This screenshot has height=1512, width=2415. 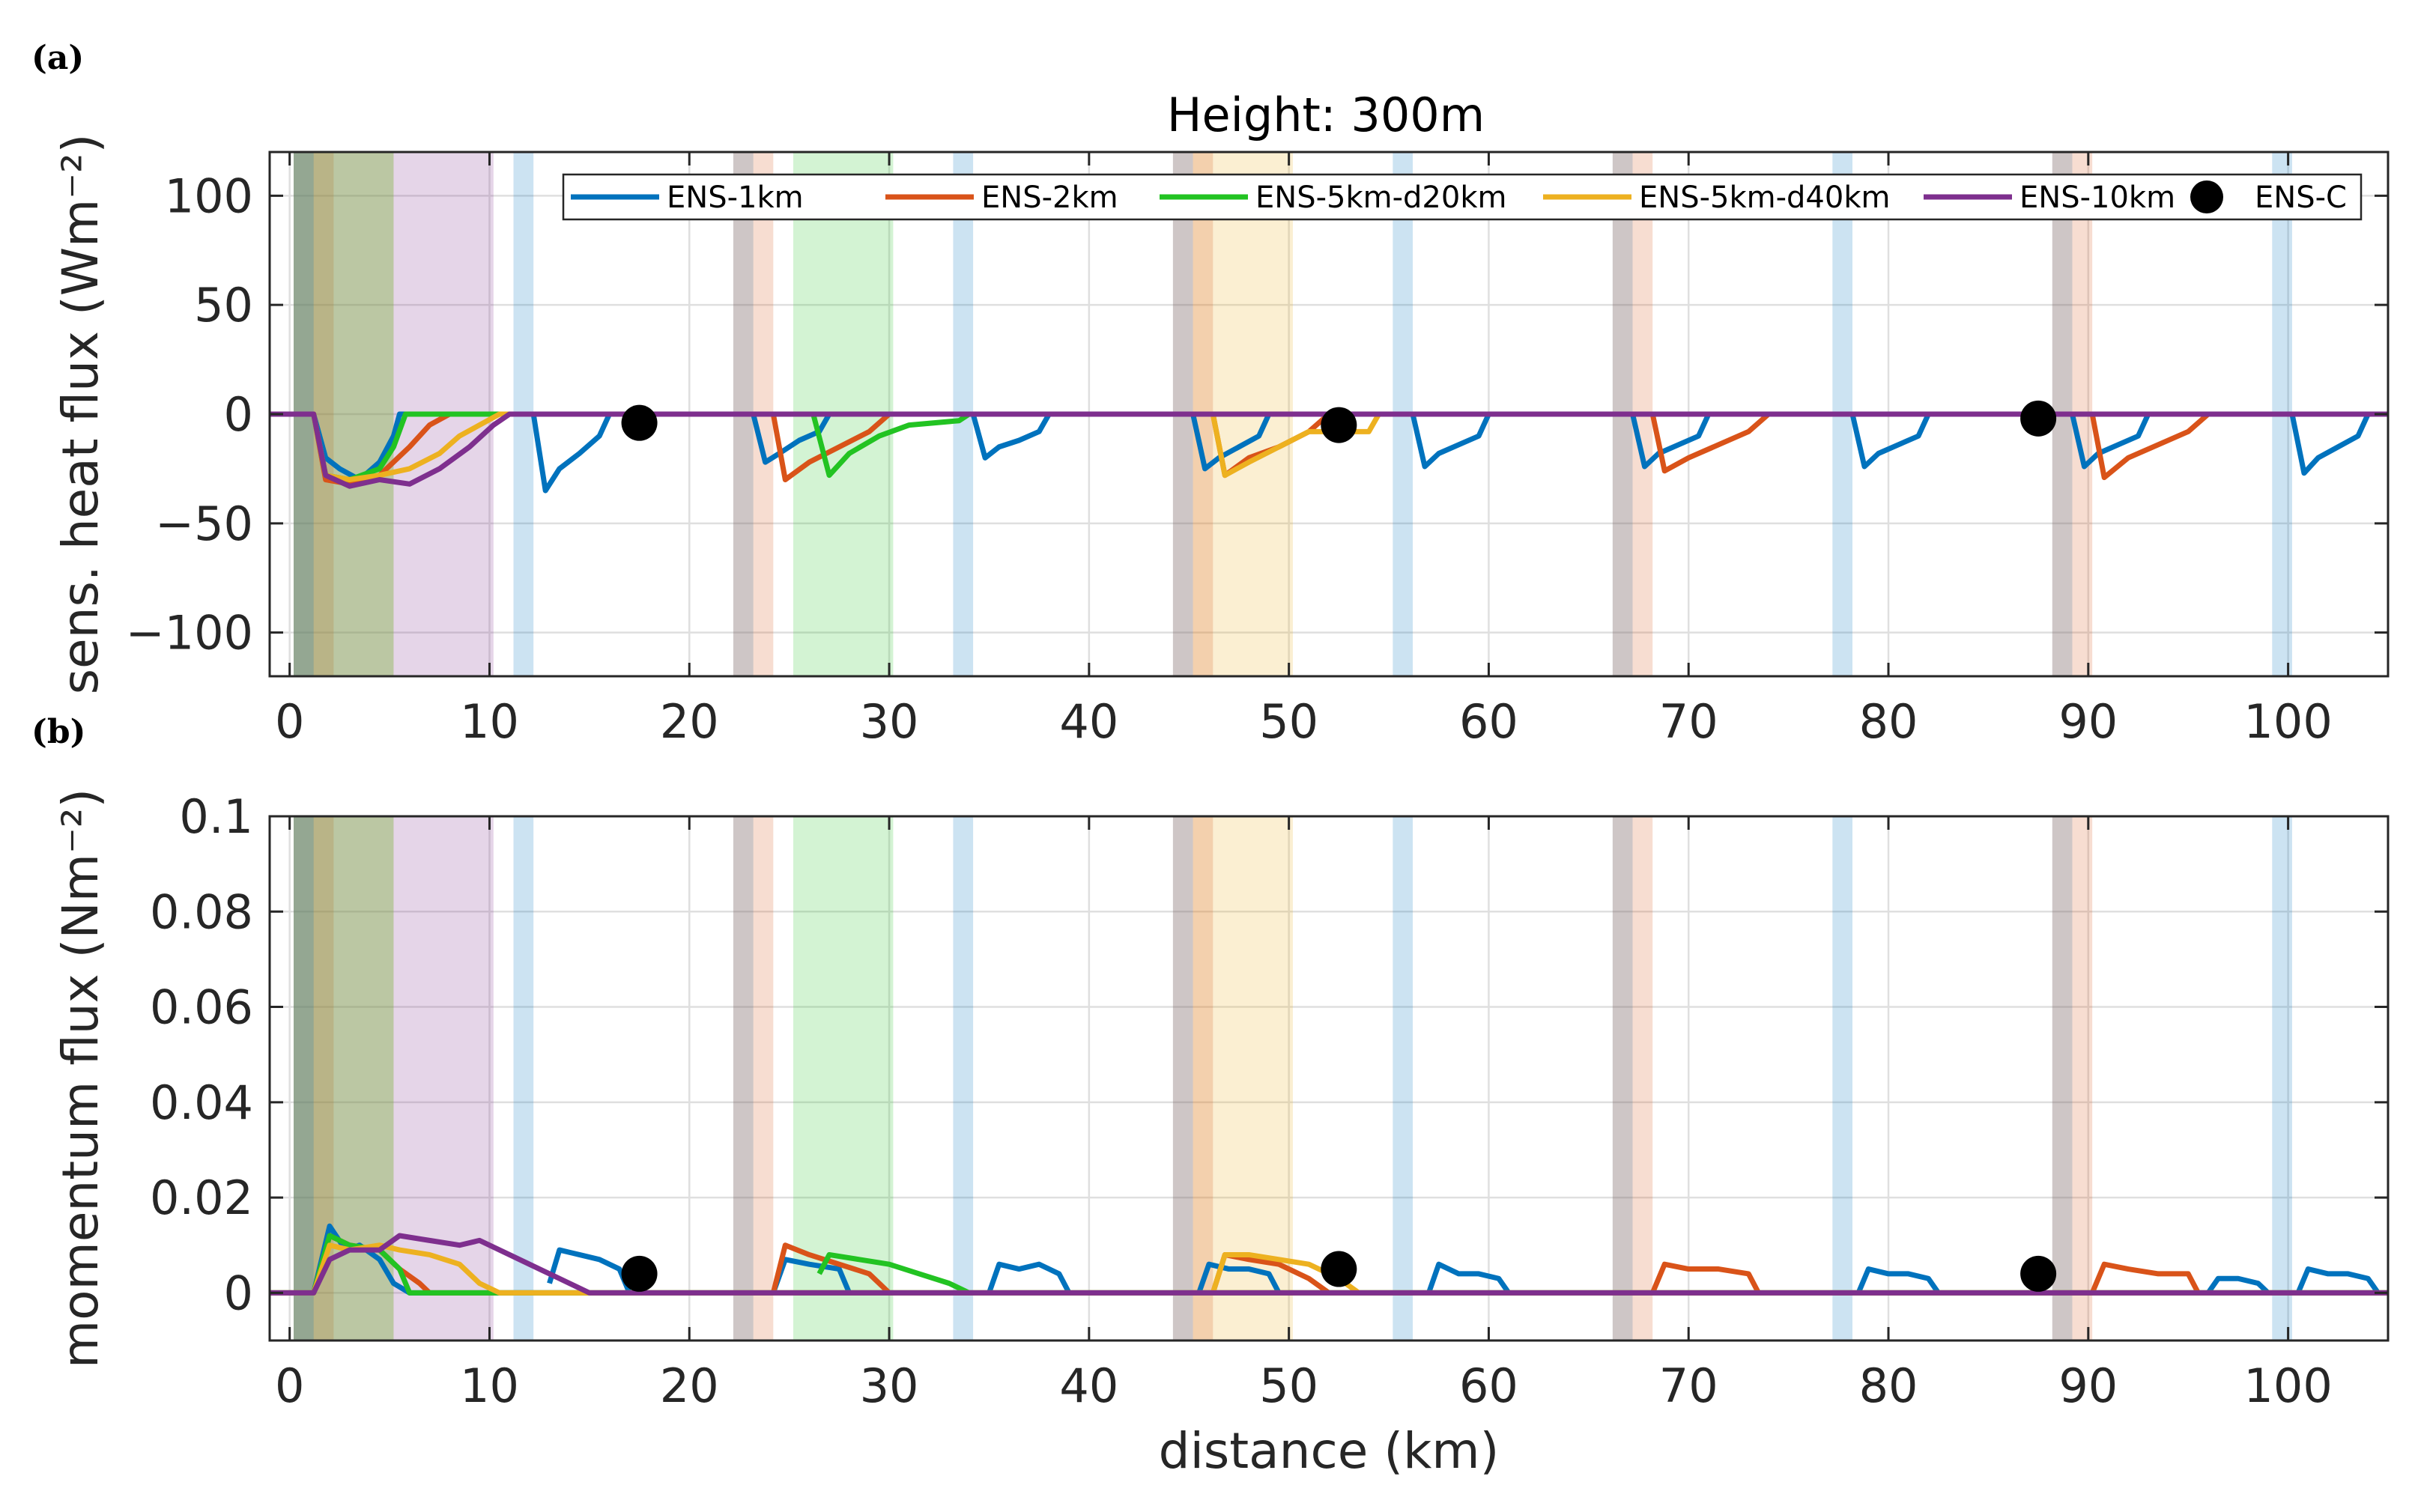 What do you see at coordinates (58, 732) in the screenshot?
I see `panel-b-label: (b)` at bounding box center [58, 732].